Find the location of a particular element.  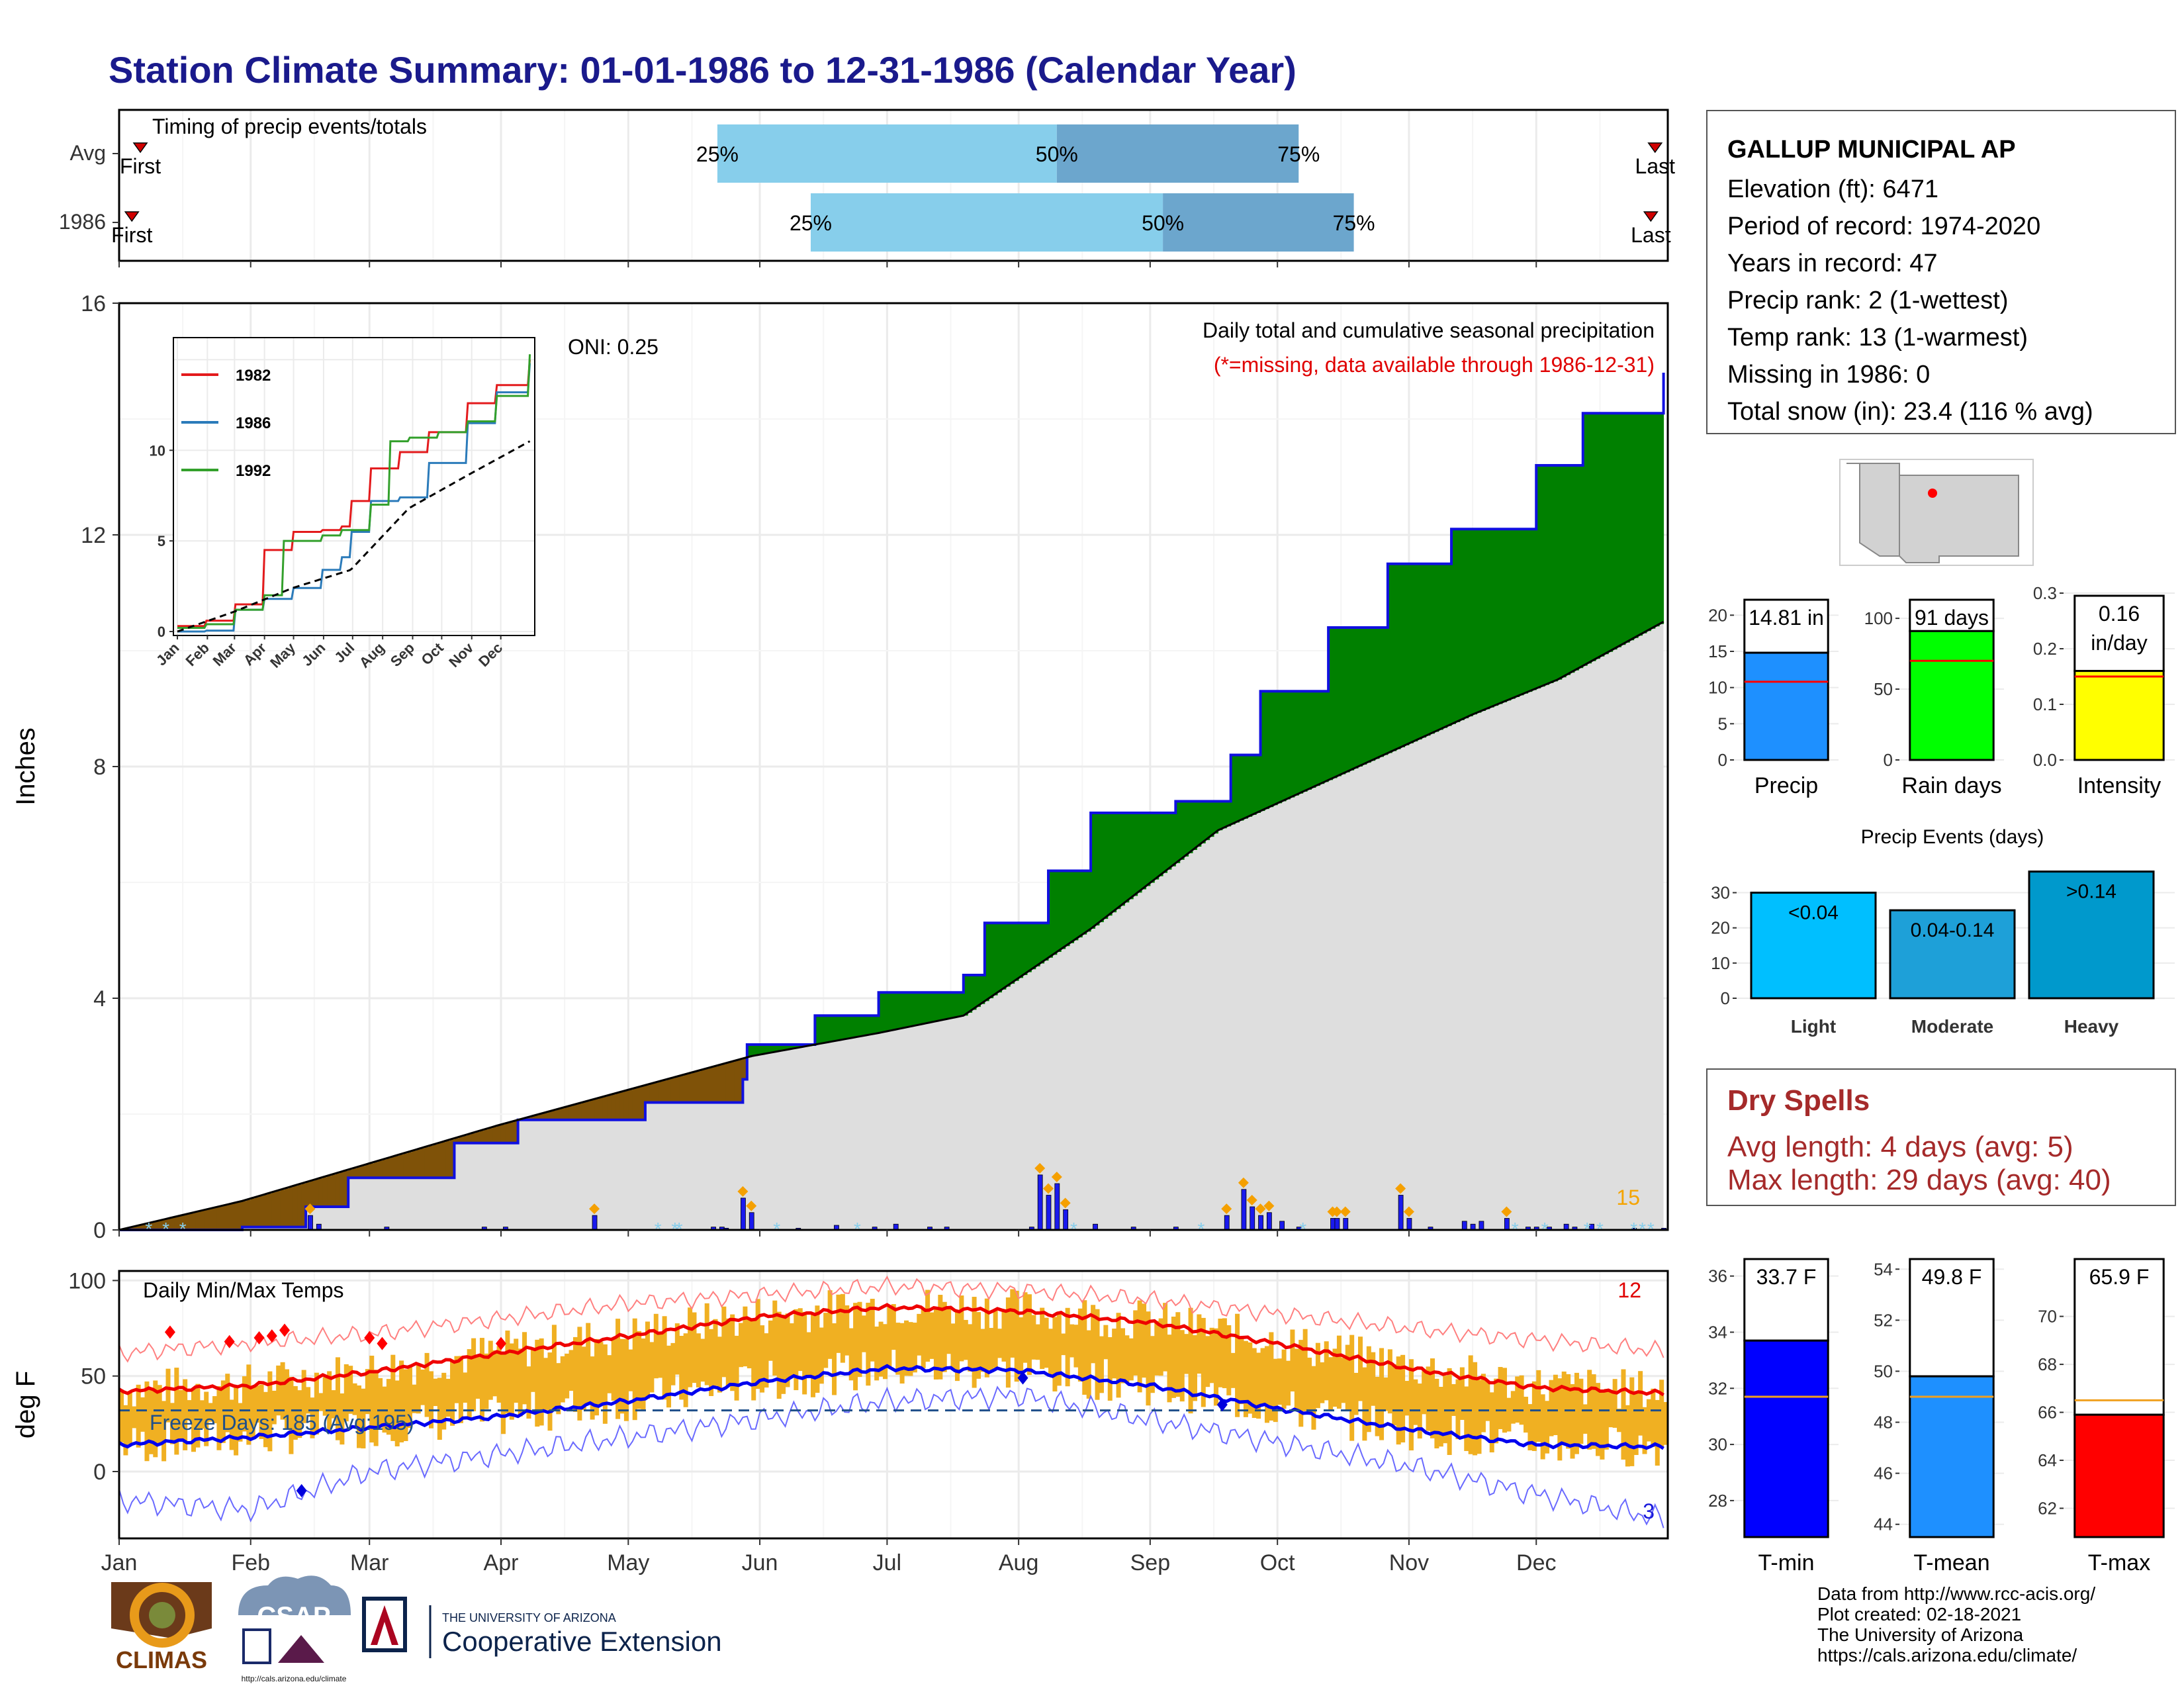

climas-logo-text: CLIMAS is located at coordinates (161, 1659).